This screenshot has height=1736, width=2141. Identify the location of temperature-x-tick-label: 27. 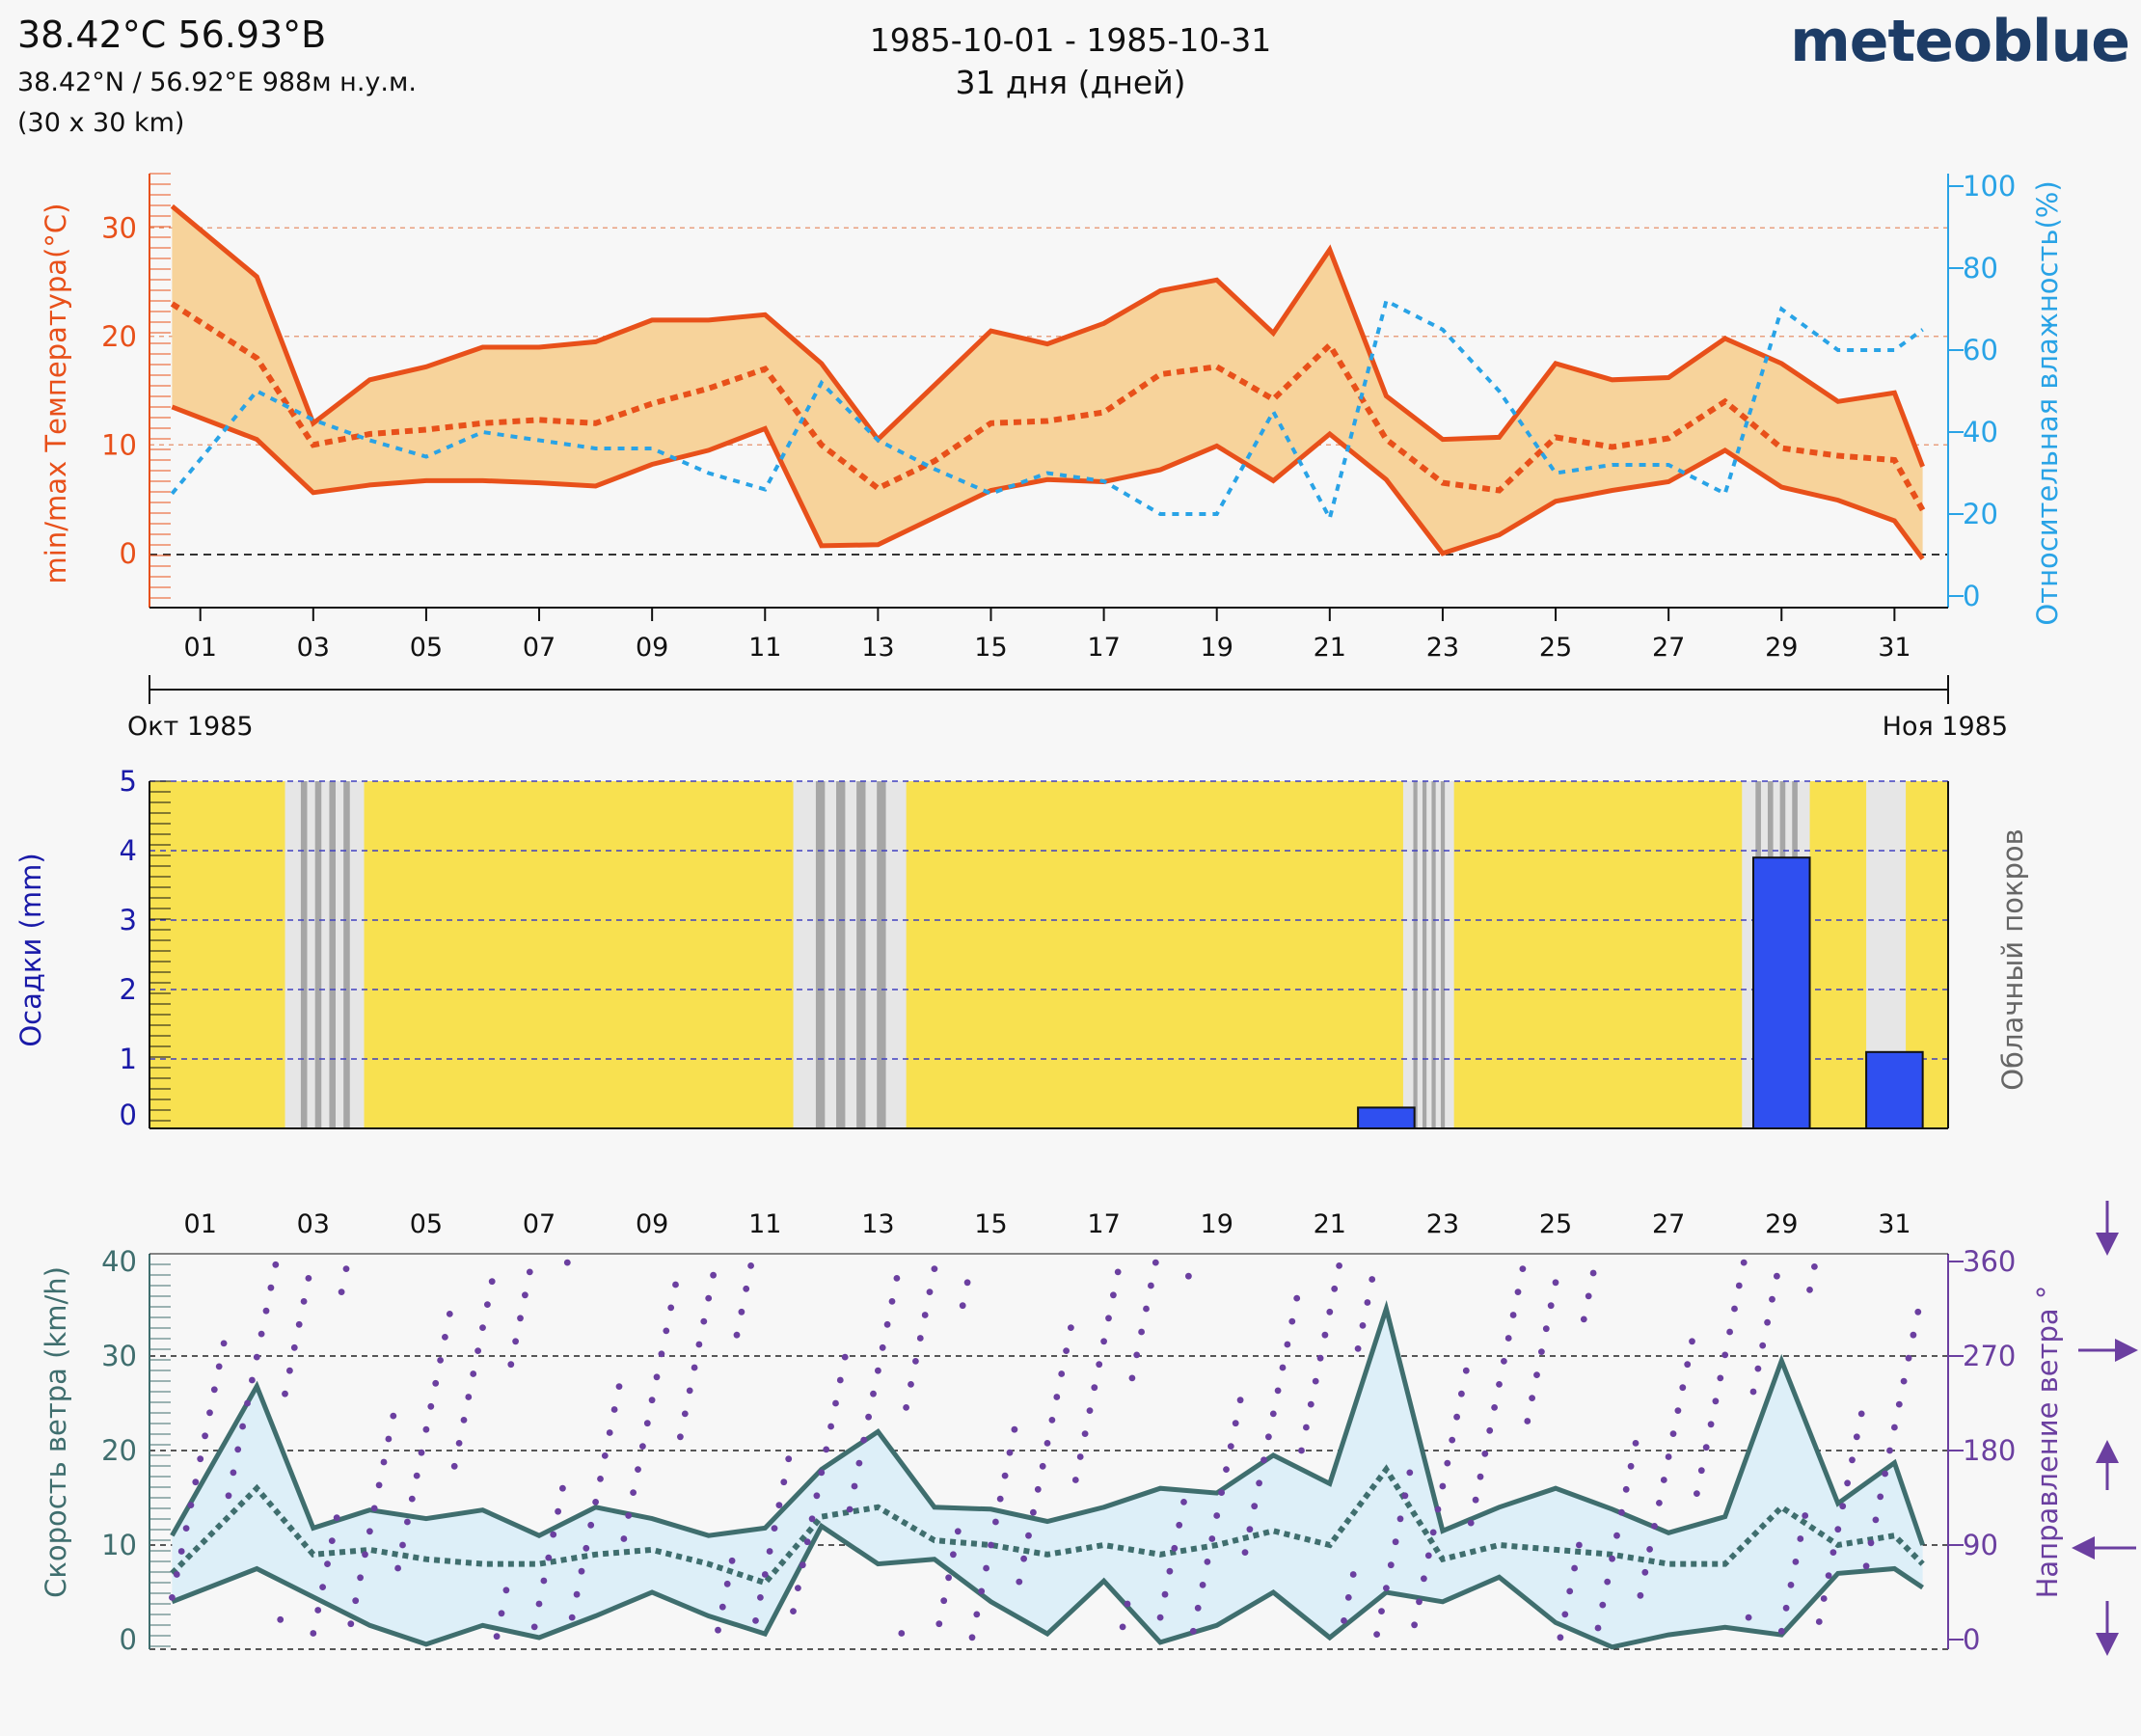
(1669, 648).